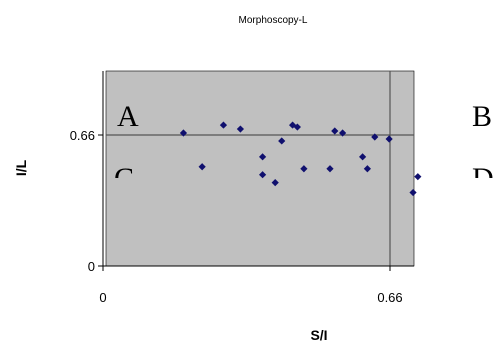 The width and height of the screenshot is (501, 349). What do you see at coordinates (273, 20) in the screenshot?
I see `chart-title: Morphoscopy-L` at bounding box center [273, 20].